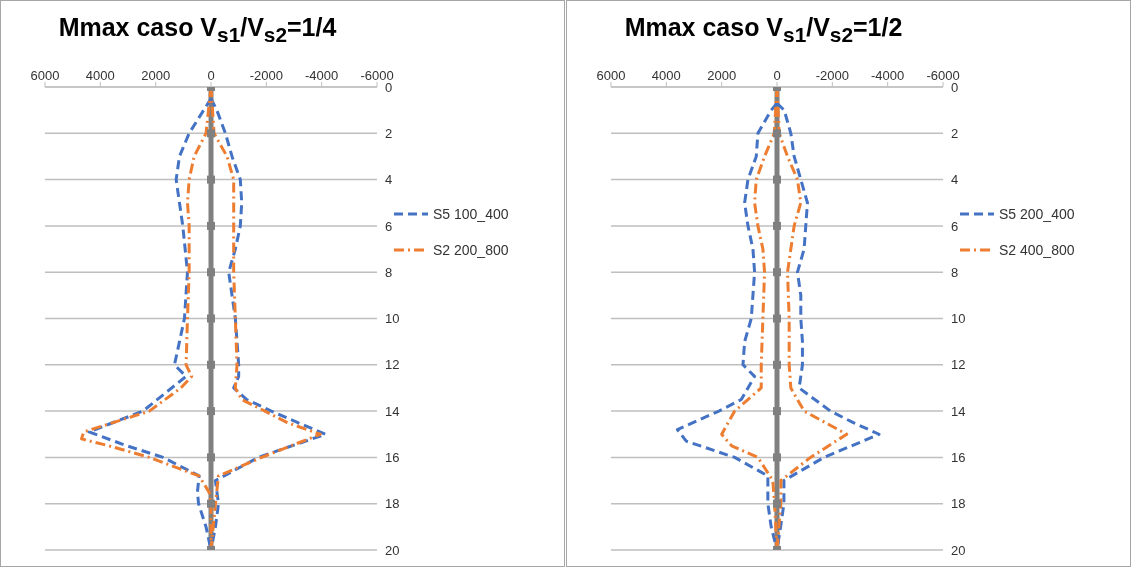  Describe the element at coordinates (1037, 250) in the screenshot. I see `legend-label: S2 400_800` at that location.